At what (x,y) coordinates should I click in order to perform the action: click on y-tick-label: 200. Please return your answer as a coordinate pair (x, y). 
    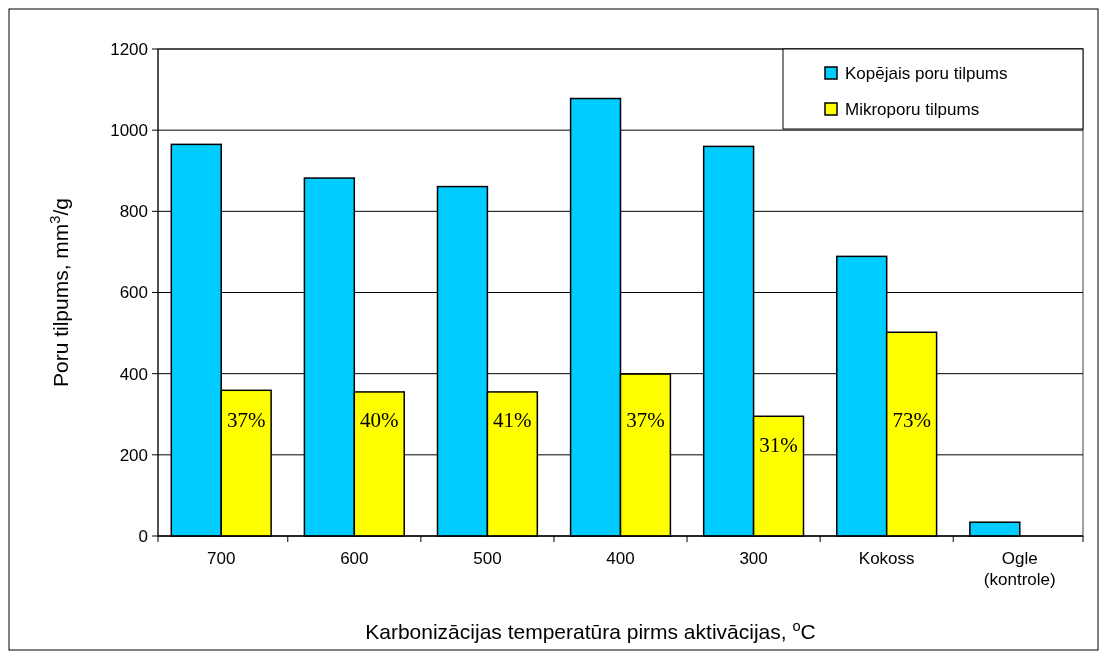
    Looking at the image, I should click on (133, 455).